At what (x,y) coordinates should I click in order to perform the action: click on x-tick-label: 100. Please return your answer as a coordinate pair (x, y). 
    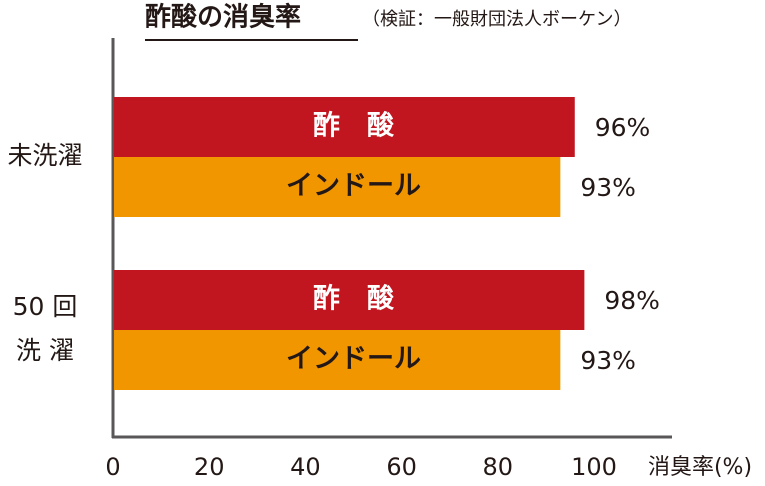
    Looking at the image, I should click on (594, 467).